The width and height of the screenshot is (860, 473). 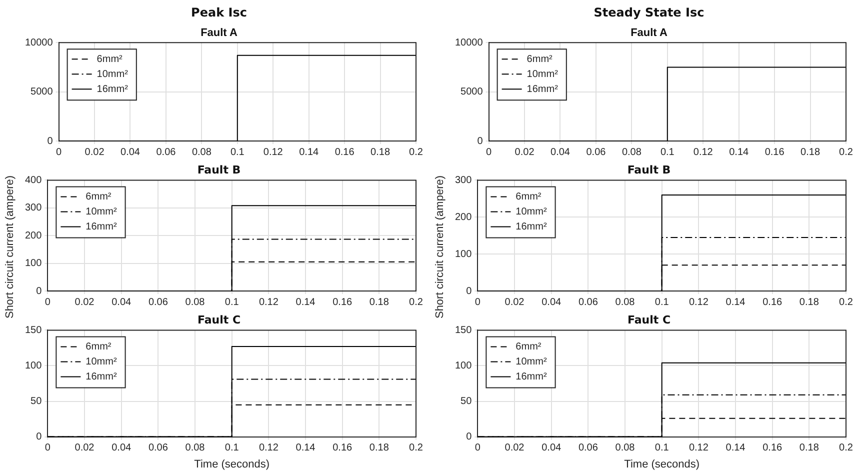 What do you see at coordinates (33, 180) in the screenshot?
I see `y-tick-label: 400` at bounding box center [33, 180].